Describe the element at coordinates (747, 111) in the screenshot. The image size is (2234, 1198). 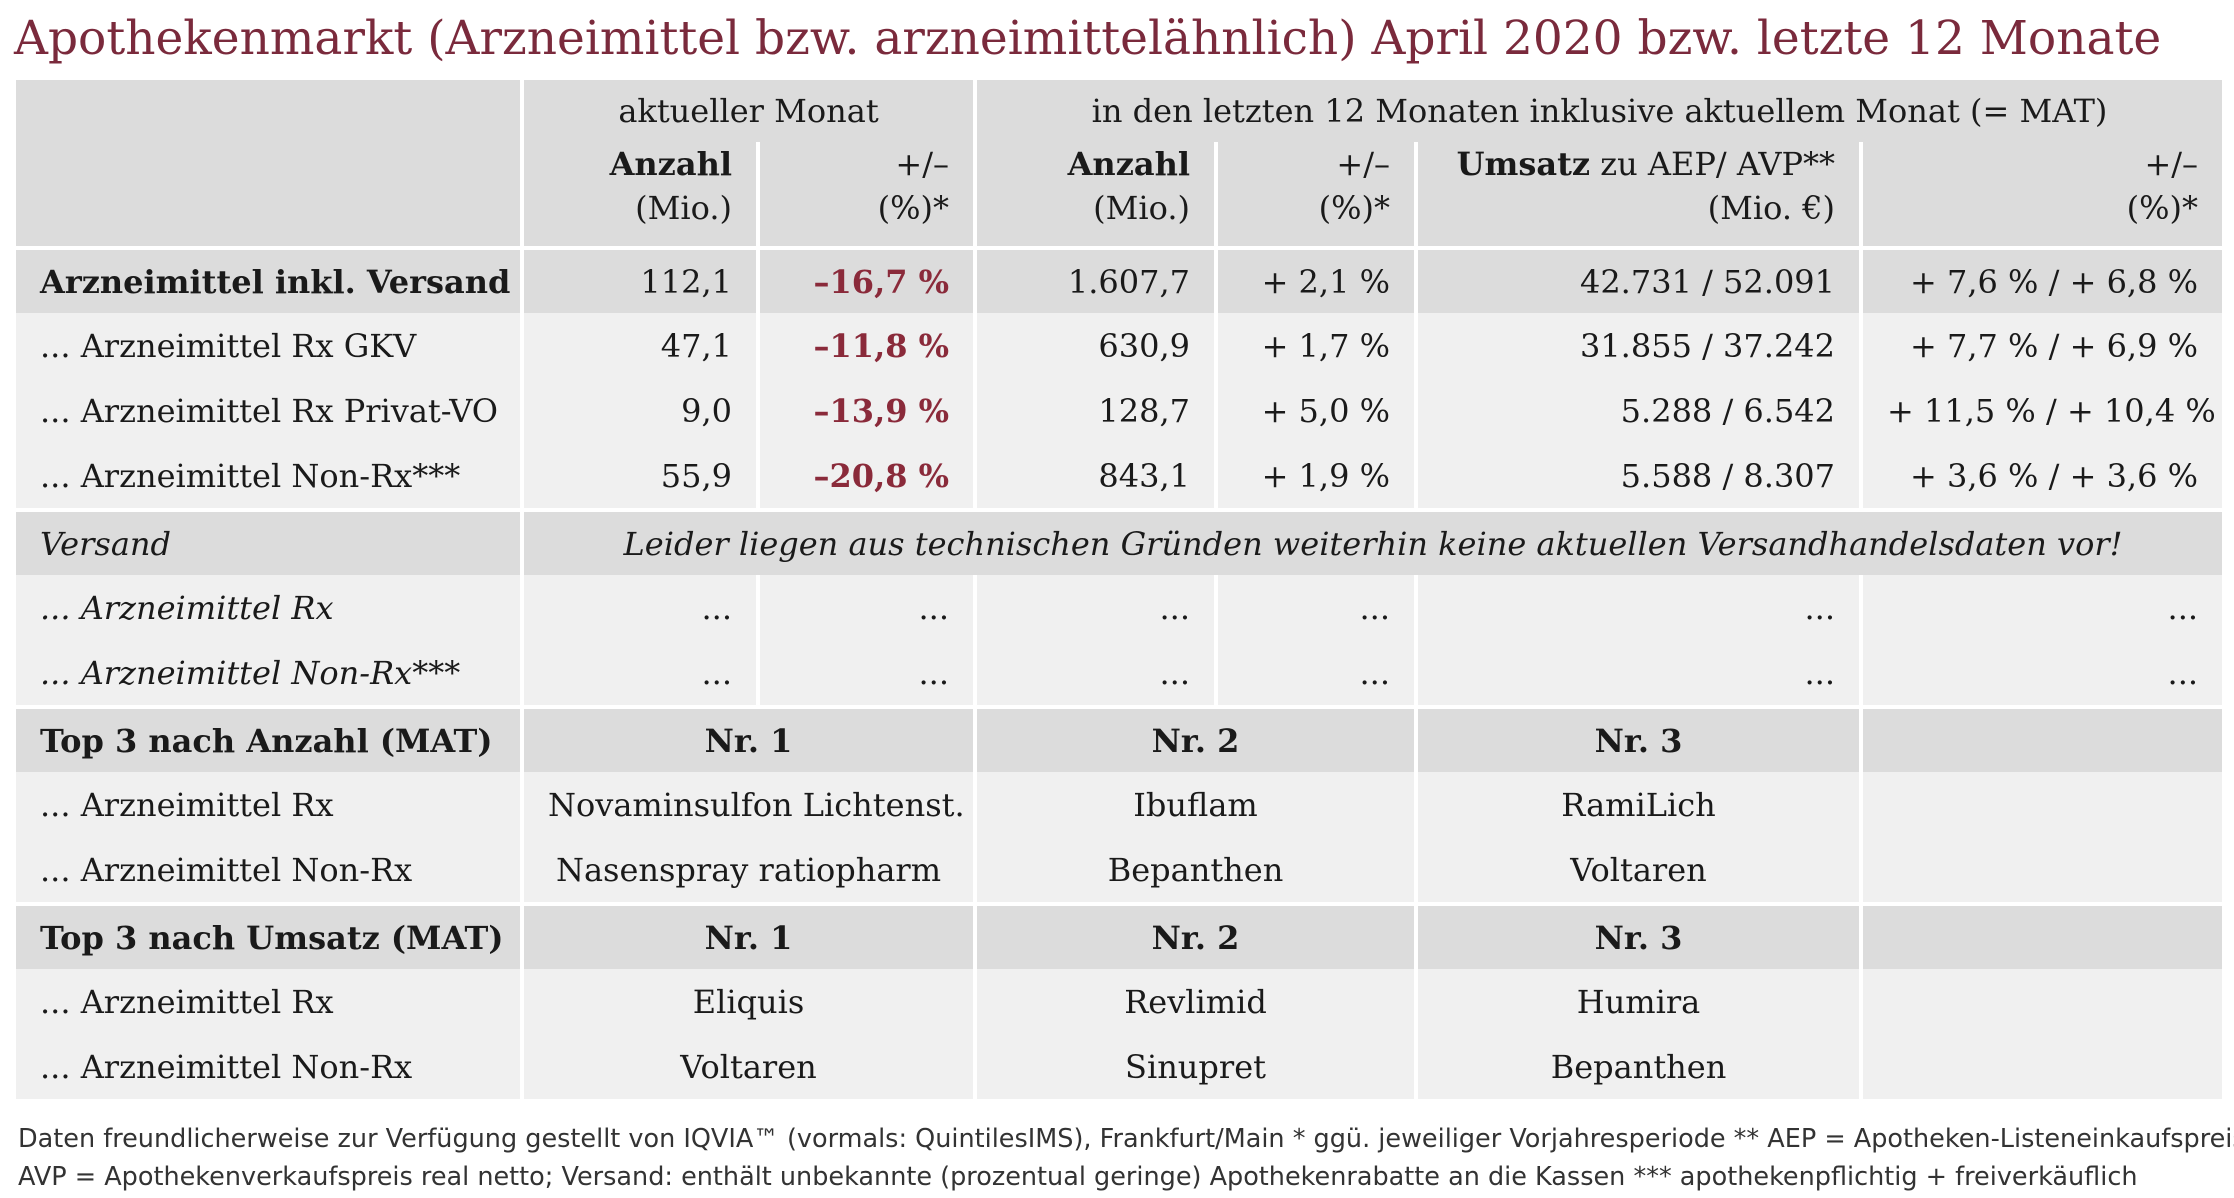
I see `header-group-current-month: aktueller Monat` at that location.